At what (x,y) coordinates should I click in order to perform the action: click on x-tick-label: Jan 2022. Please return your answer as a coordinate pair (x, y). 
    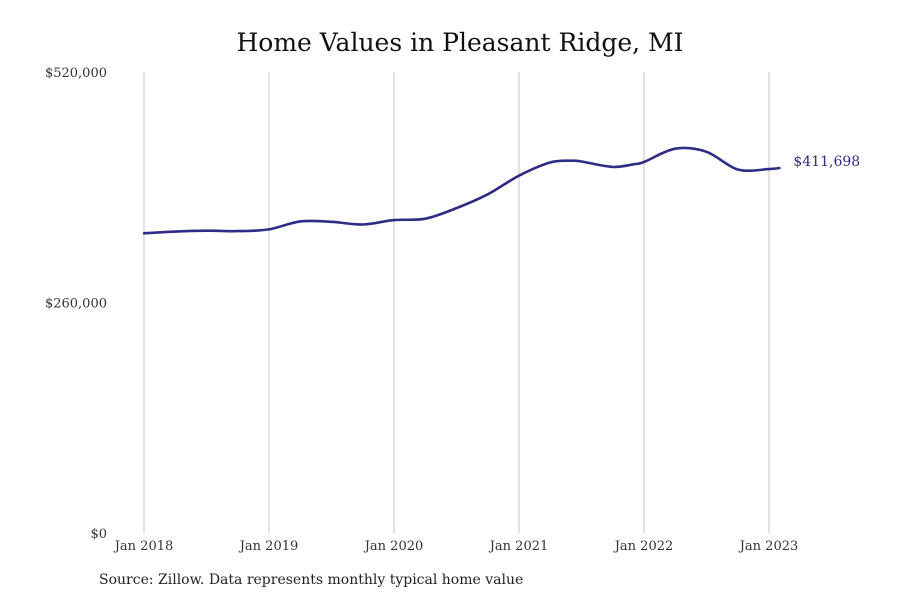
    Looking at the image, I should click on (643, 546).